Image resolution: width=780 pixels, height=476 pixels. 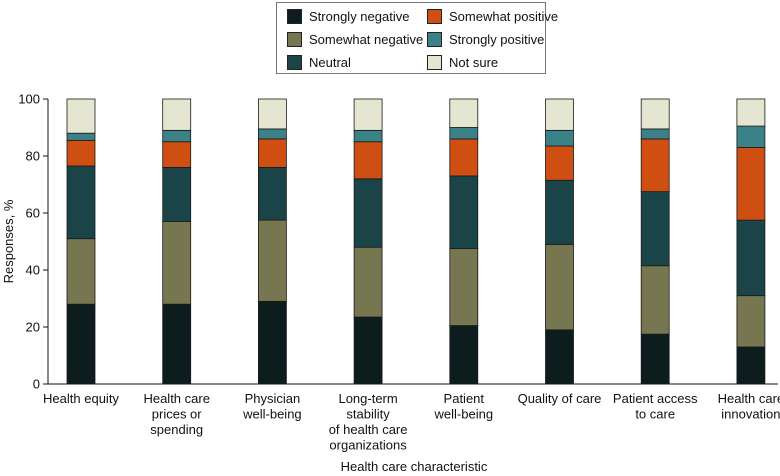 What do you see at coordinates (29, 99) in the screenshot?
I see `y-tick-label: 100` at bounding box center [29, 99].